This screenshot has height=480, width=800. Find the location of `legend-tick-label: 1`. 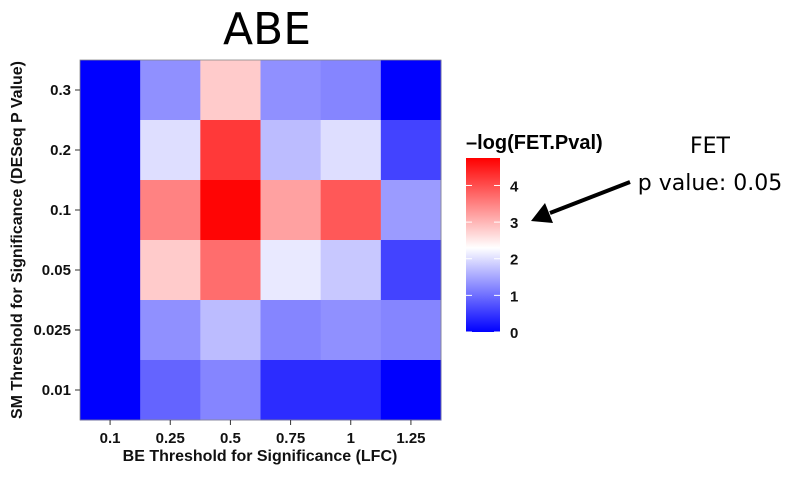

legend-tick-label: 1 is located at coordinates (514, 296).